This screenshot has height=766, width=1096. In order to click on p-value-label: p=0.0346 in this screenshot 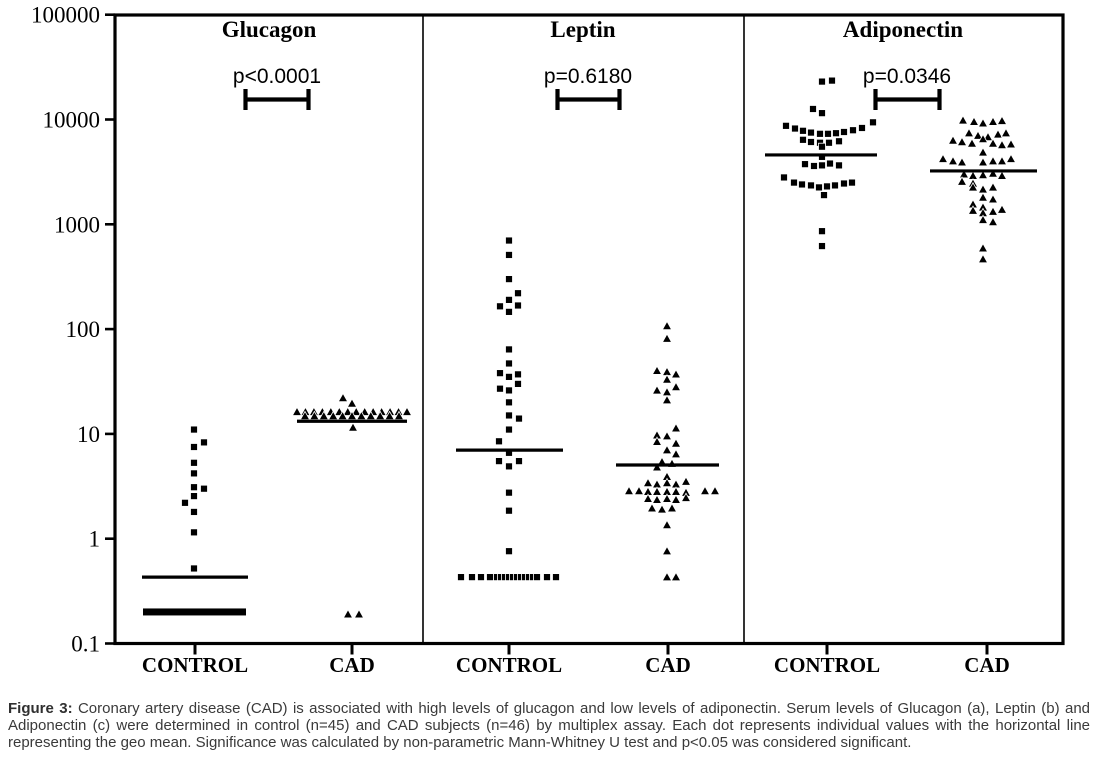, I will do `click(907, 76)`.